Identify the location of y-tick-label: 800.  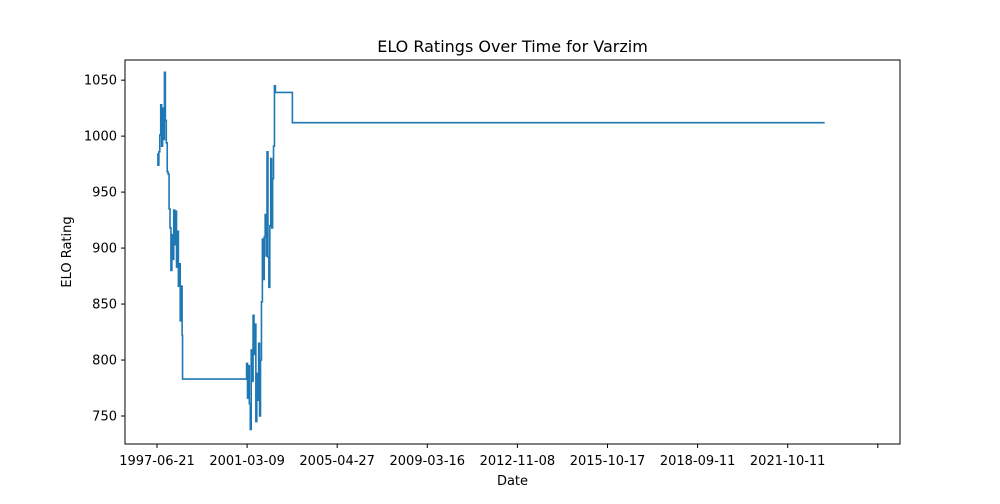
(104, 361).